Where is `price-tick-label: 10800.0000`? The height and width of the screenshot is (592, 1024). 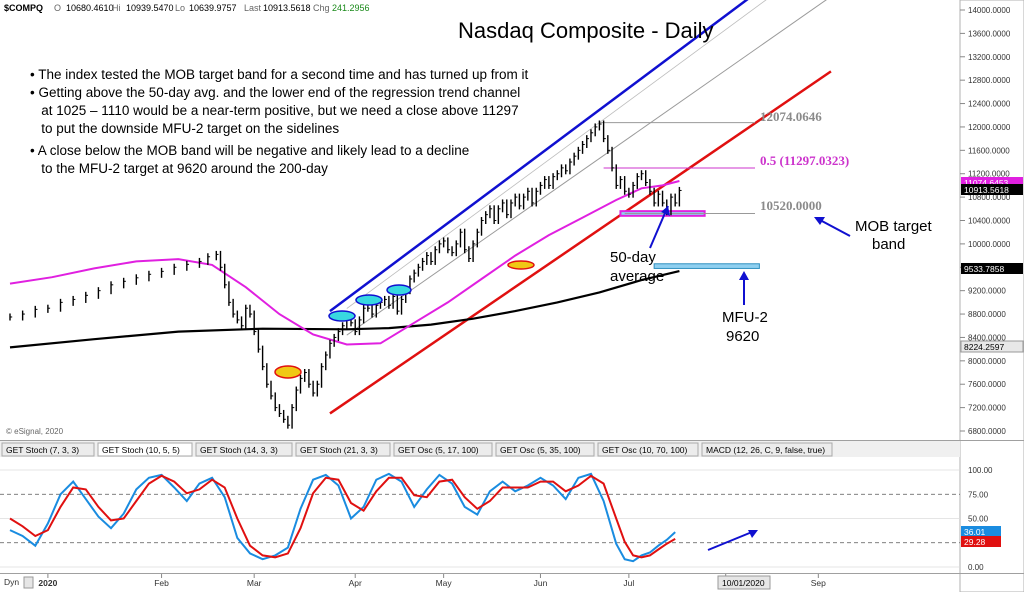 price-tick-label: 10800.0000 is located at coordinates (989, 197).